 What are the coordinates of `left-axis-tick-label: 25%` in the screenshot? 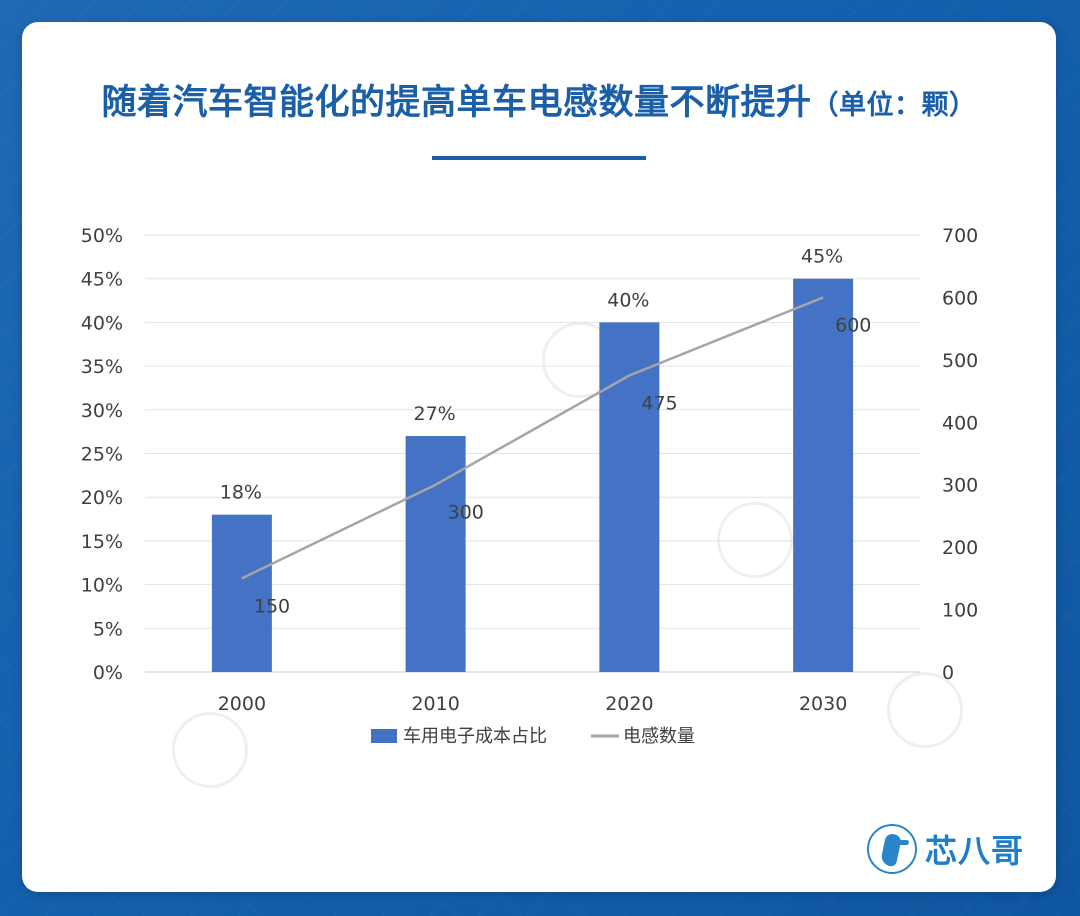 It's located at (102, 455).